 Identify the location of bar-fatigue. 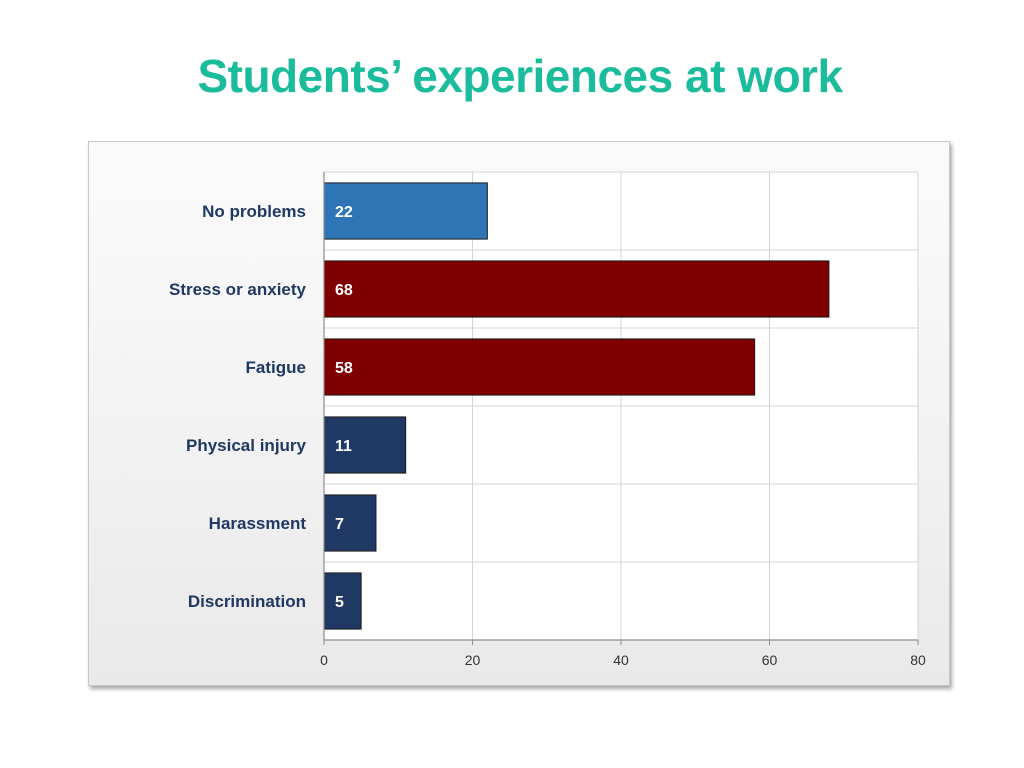
(539, 367).